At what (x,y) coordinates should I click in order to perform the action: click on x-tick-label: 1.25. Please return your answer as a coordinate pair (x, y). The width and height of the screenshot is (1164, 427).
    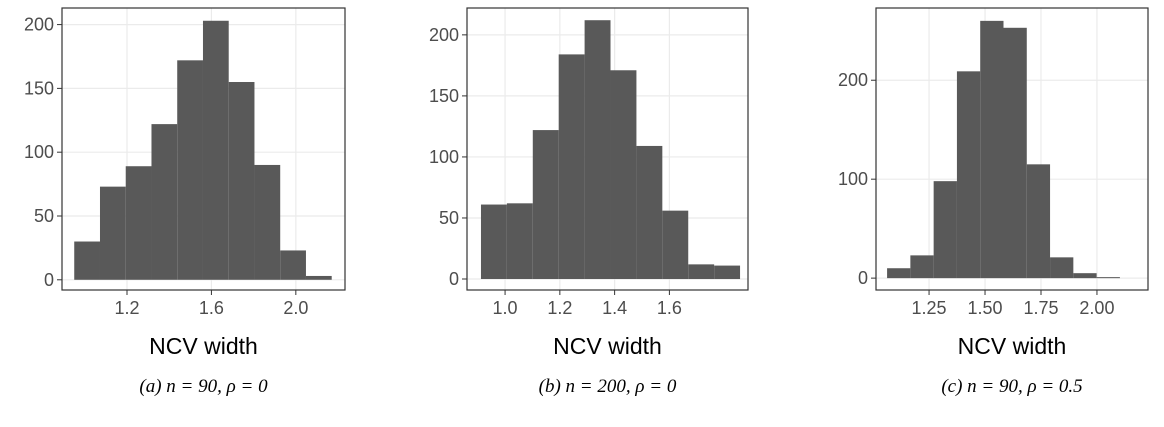
    Looking at the image, I should click on (929, 308).